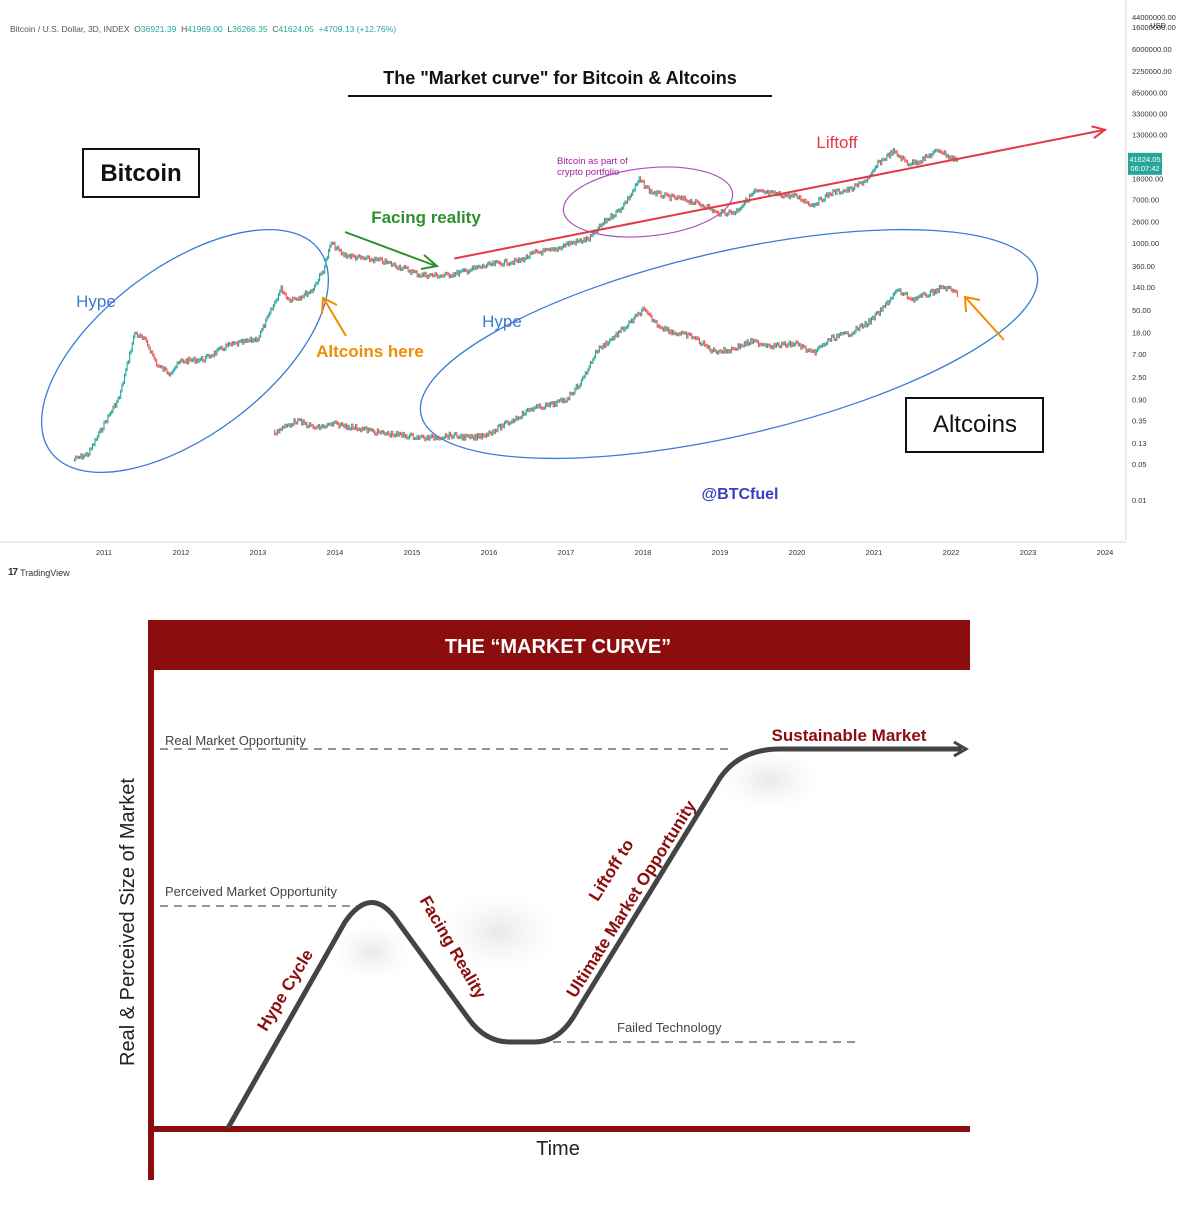 This screenshot has width=1192, height=1205. What do you see at coordinates (961, 749) in the screenshot?
I see `curve-arrowhead` at bounding box center [961, 749].